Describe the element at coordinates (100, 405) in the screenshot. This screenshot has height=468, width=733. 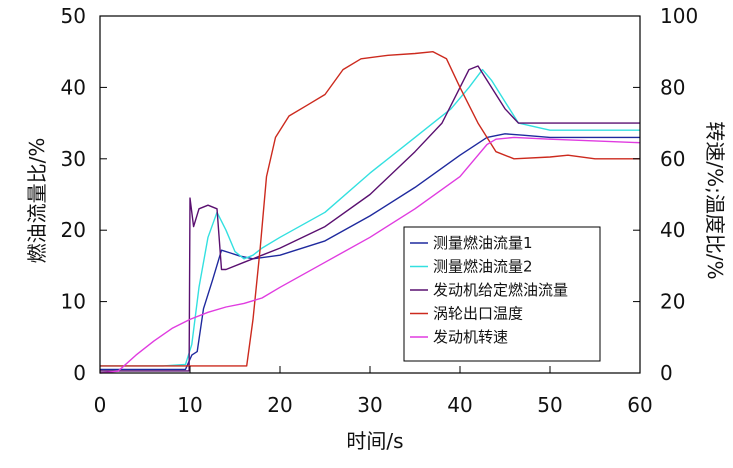
I see `x-tick-label: 0` at that location.